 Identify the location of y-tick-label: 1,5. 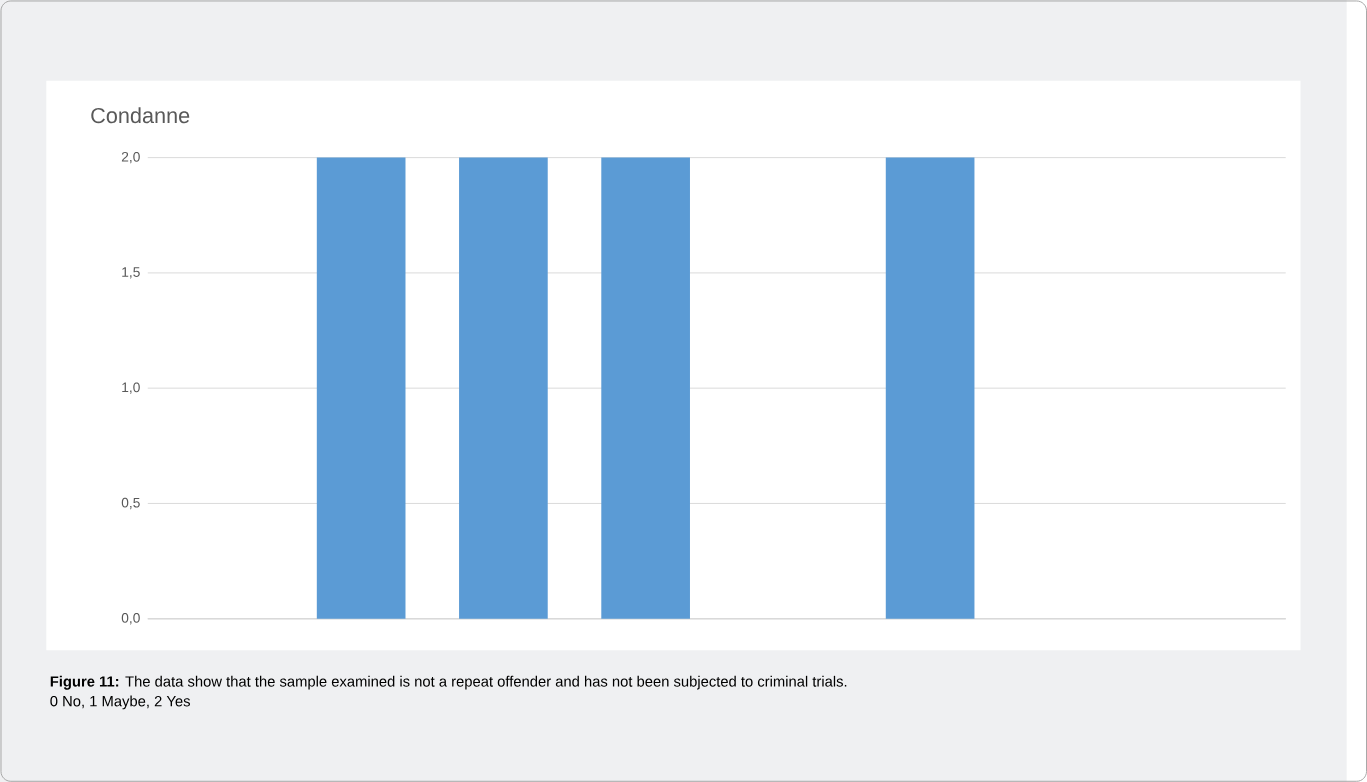
(131, 273).